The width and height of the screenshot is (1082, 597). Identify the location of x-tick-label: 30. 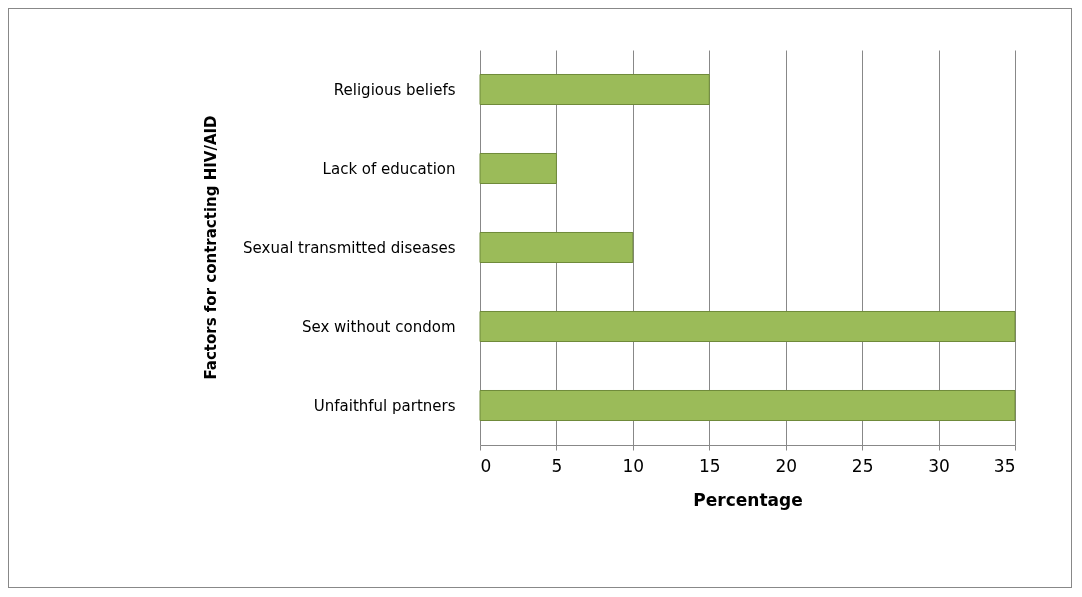
(939, 465).